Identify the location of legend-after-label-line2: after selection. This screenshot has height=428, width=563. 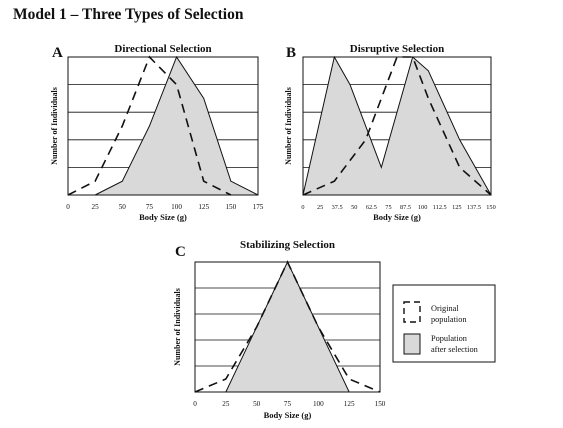
(455, 349).